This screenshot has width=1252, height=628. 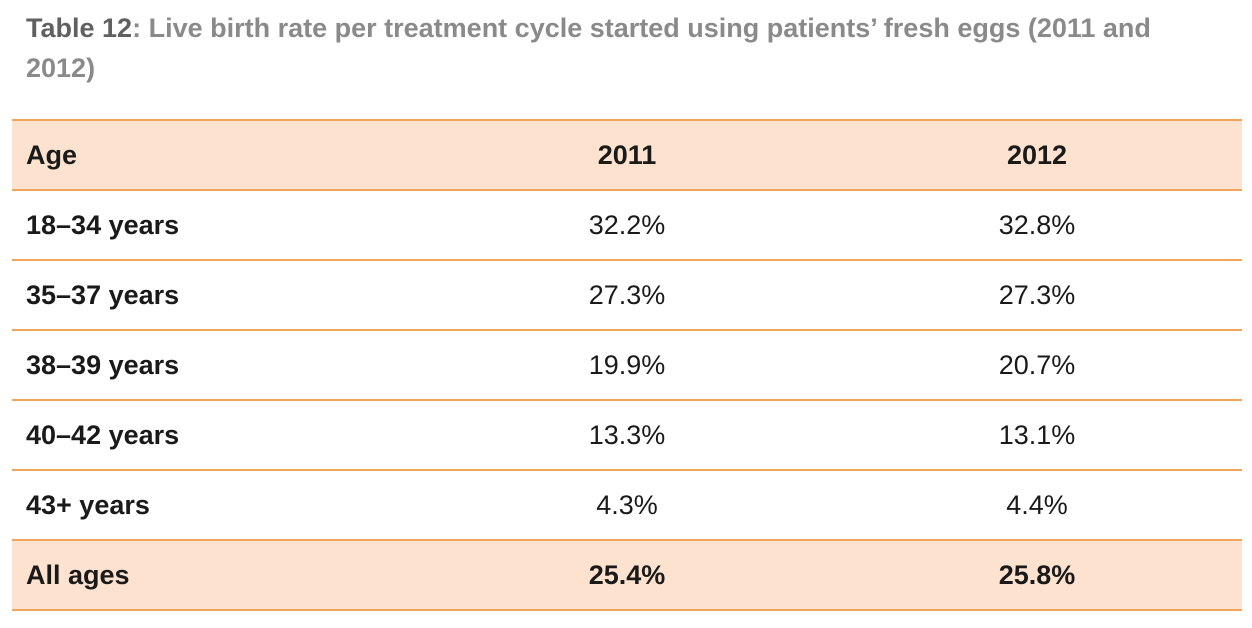 I want to click on table-row: 35–37 years 27.3% 27.3%, so click(x=627, y=294).